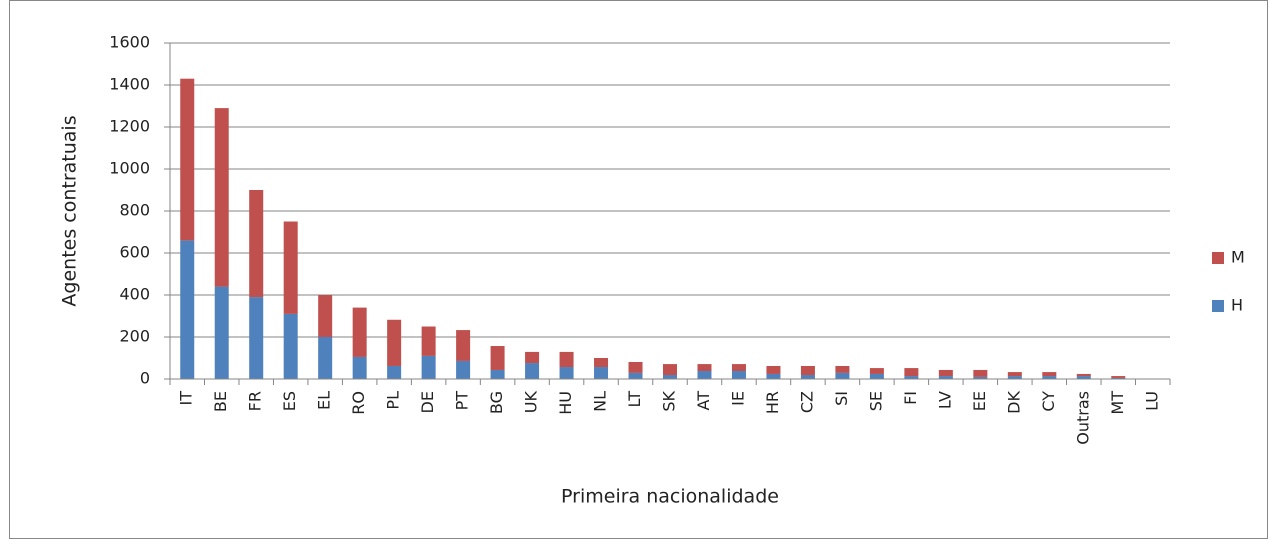 The width and height of the screenshot is (1269, 544). What do you see at coordinates (358, 403) in the screenshot?
I see `x-tick-label: RO` at bounding box center [358, 403].